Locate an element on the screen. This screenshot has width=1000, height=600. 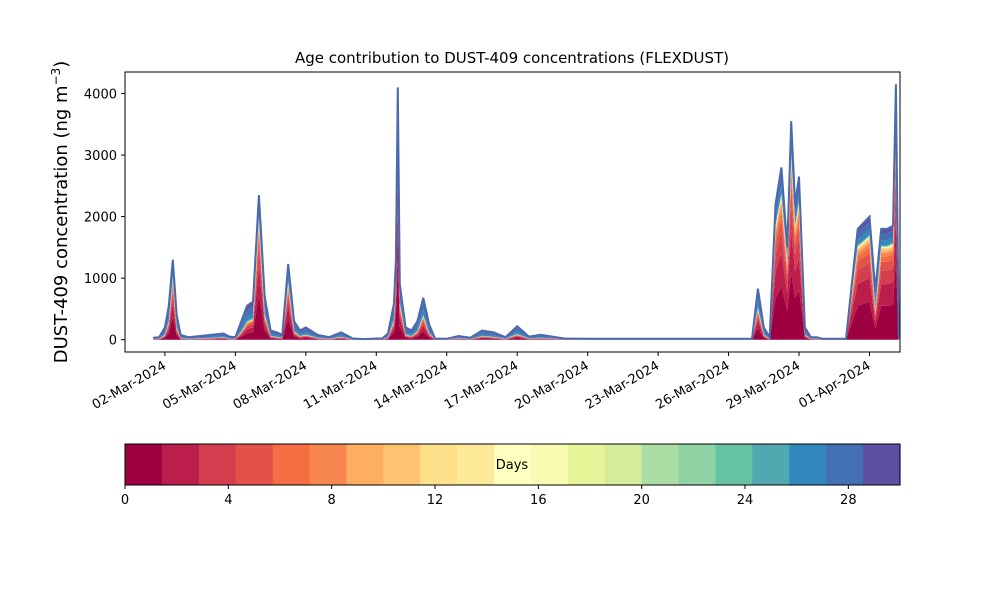
y-axis-label: DUST-409 concentration (ng m−3) is located at coordinates (60, 212).